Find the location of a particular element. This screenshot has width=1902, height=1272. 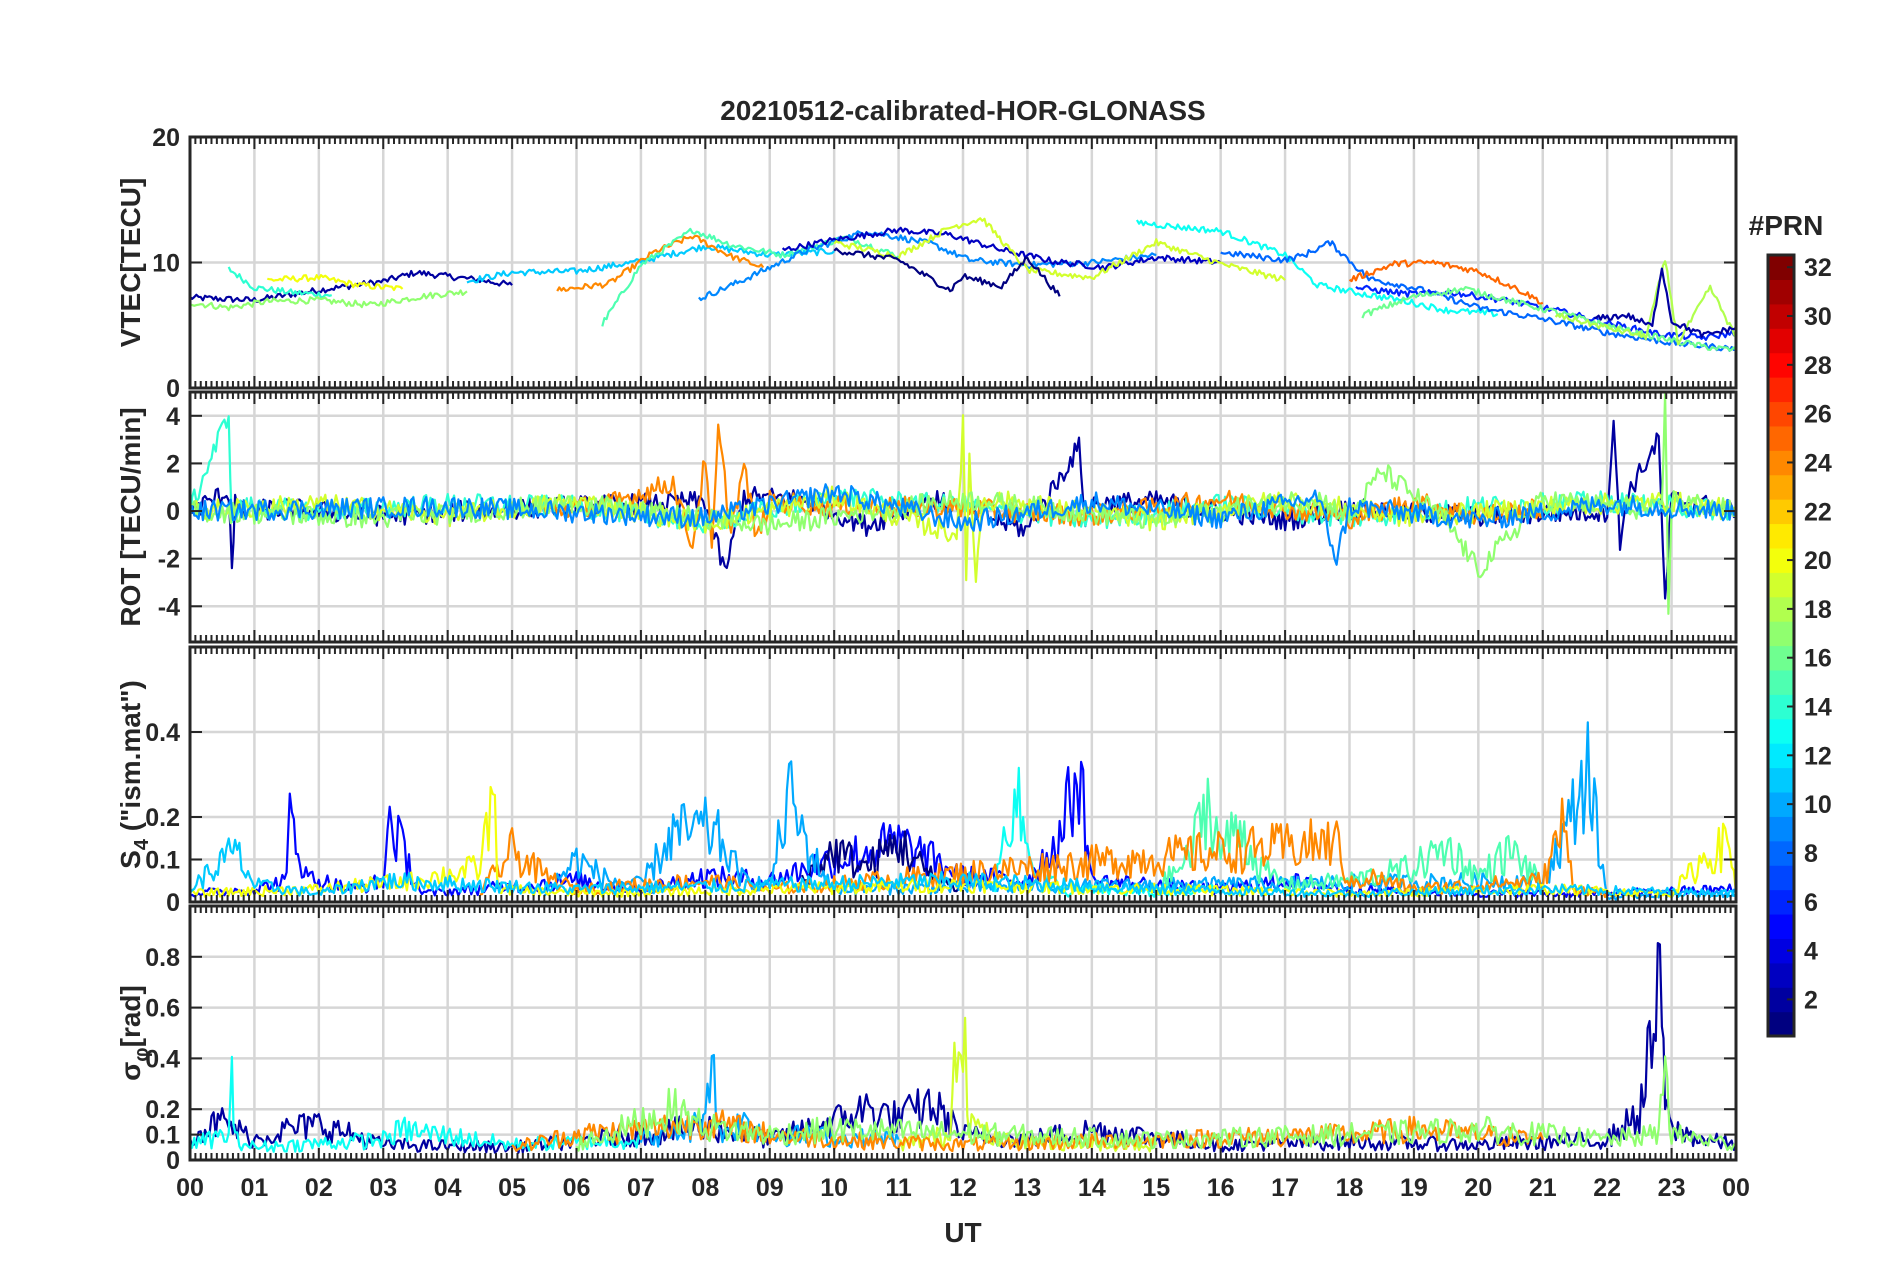

x-tick-label: 12 is located at coordinates (963, 1188).